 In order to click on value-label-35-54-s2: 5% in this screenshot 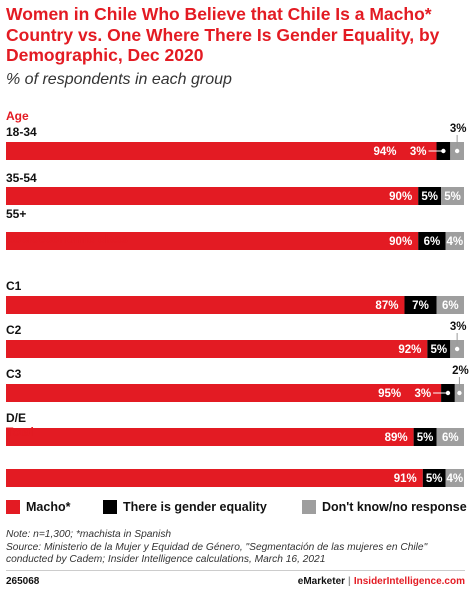, I will do `click(452, 197)`.